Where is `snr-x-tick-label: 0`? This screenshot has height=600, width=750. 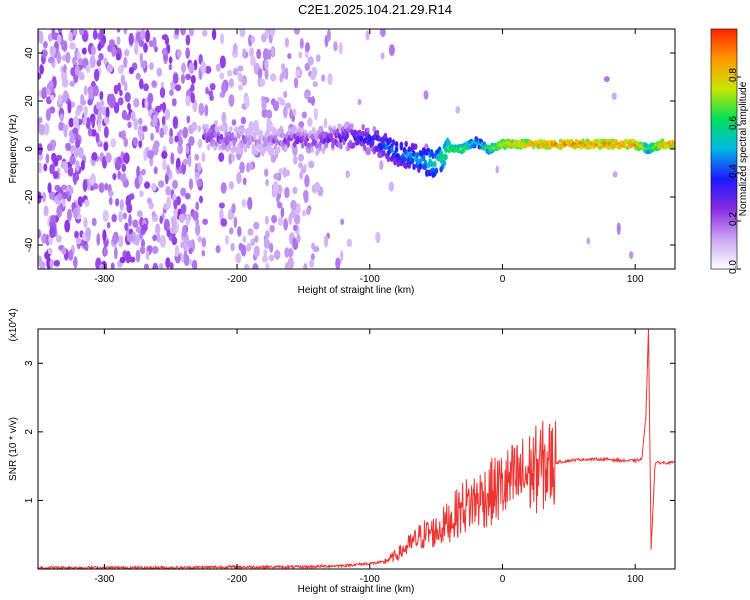
snr-x-tick-label: 0 is located at coordinates (503, 579).